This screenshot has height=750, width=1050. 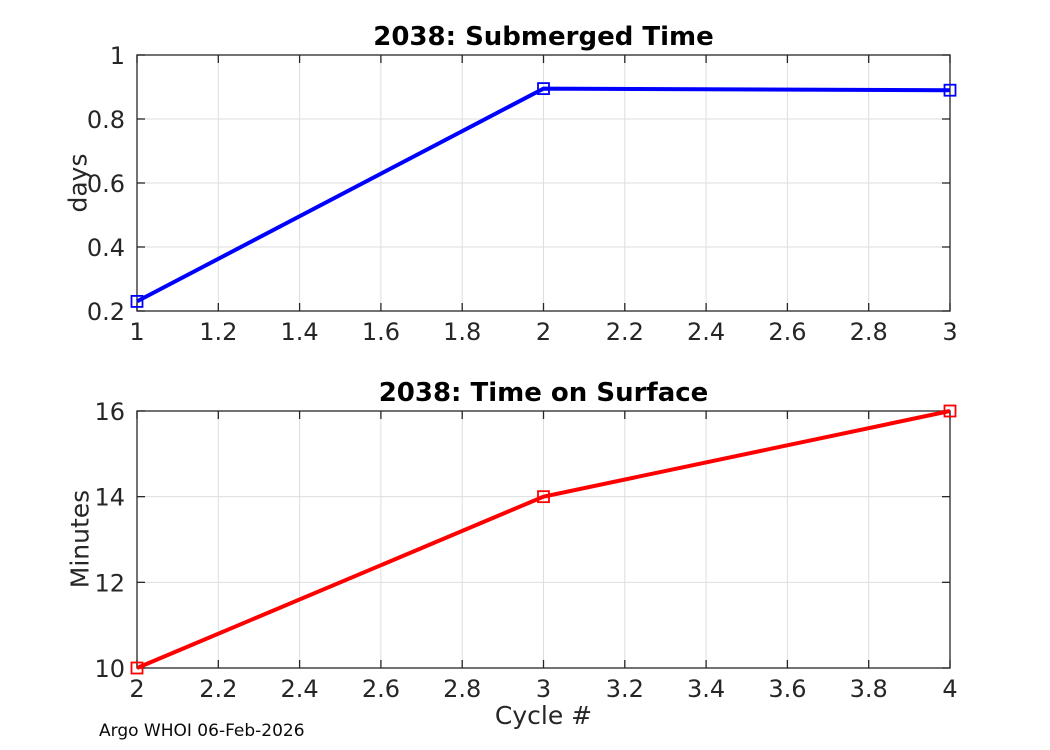 What do you see at coordinates (300, 332) in the screenshot?
I see `x-tick-label: 1.4` at bounding box center [300, 332].